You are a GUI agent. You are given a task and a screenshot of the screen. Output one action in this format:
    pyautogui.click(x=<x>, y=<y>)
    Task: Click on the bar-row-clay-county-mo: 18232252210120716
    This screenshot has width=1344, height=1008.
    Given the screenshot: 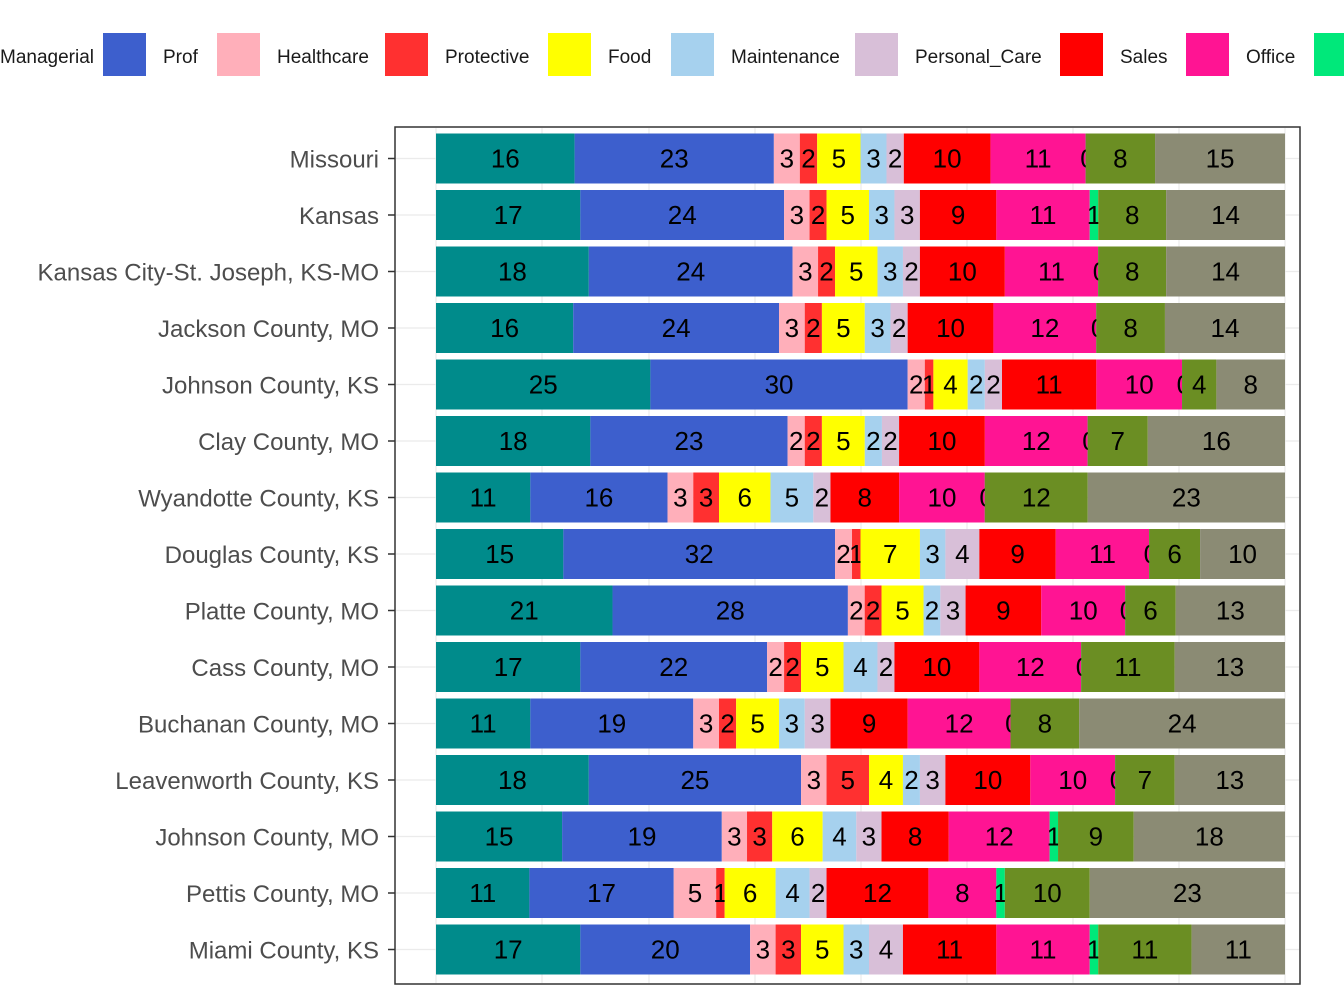 What is the action you would take?
    pyautogui.click(x=860, y=441)
    